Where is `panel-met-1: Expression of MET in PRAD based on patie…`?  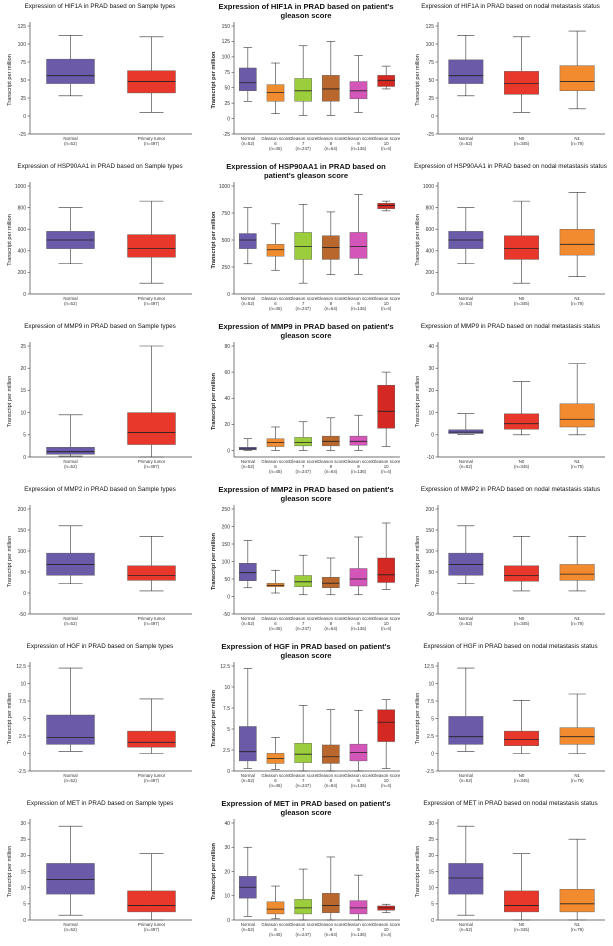 panel-met-1: Expression of MET in PRAD based on patie… is located at coordinates (306, 871).